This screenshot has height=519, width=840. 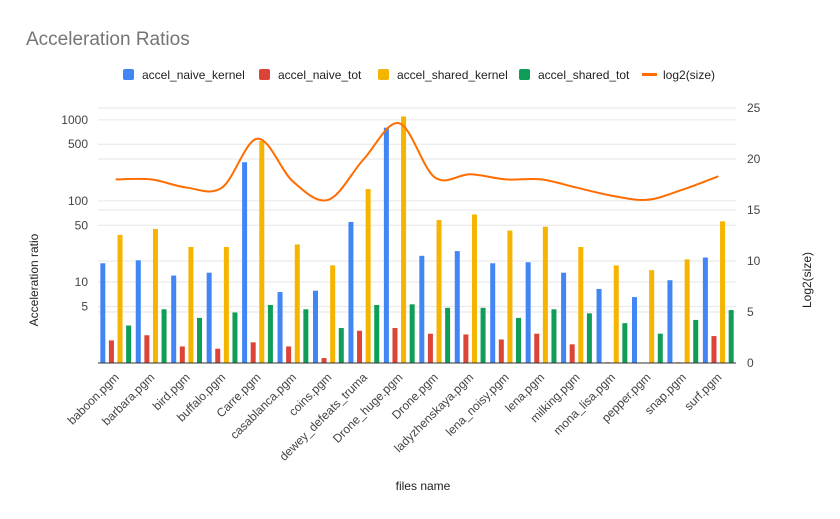 What do you see at coordinates (74, 120) in the screenshot?
I see `y-tick-label: 1000` at bounding box center [74, 120].